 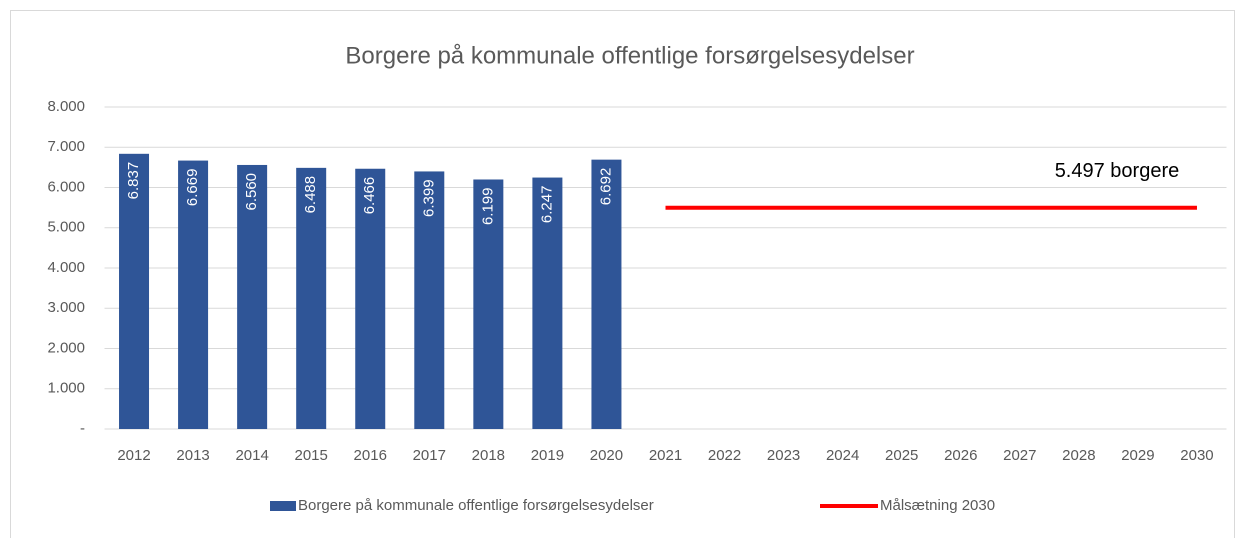 I want to click on x-tick-label: 2019, so click(x=547, y=455).